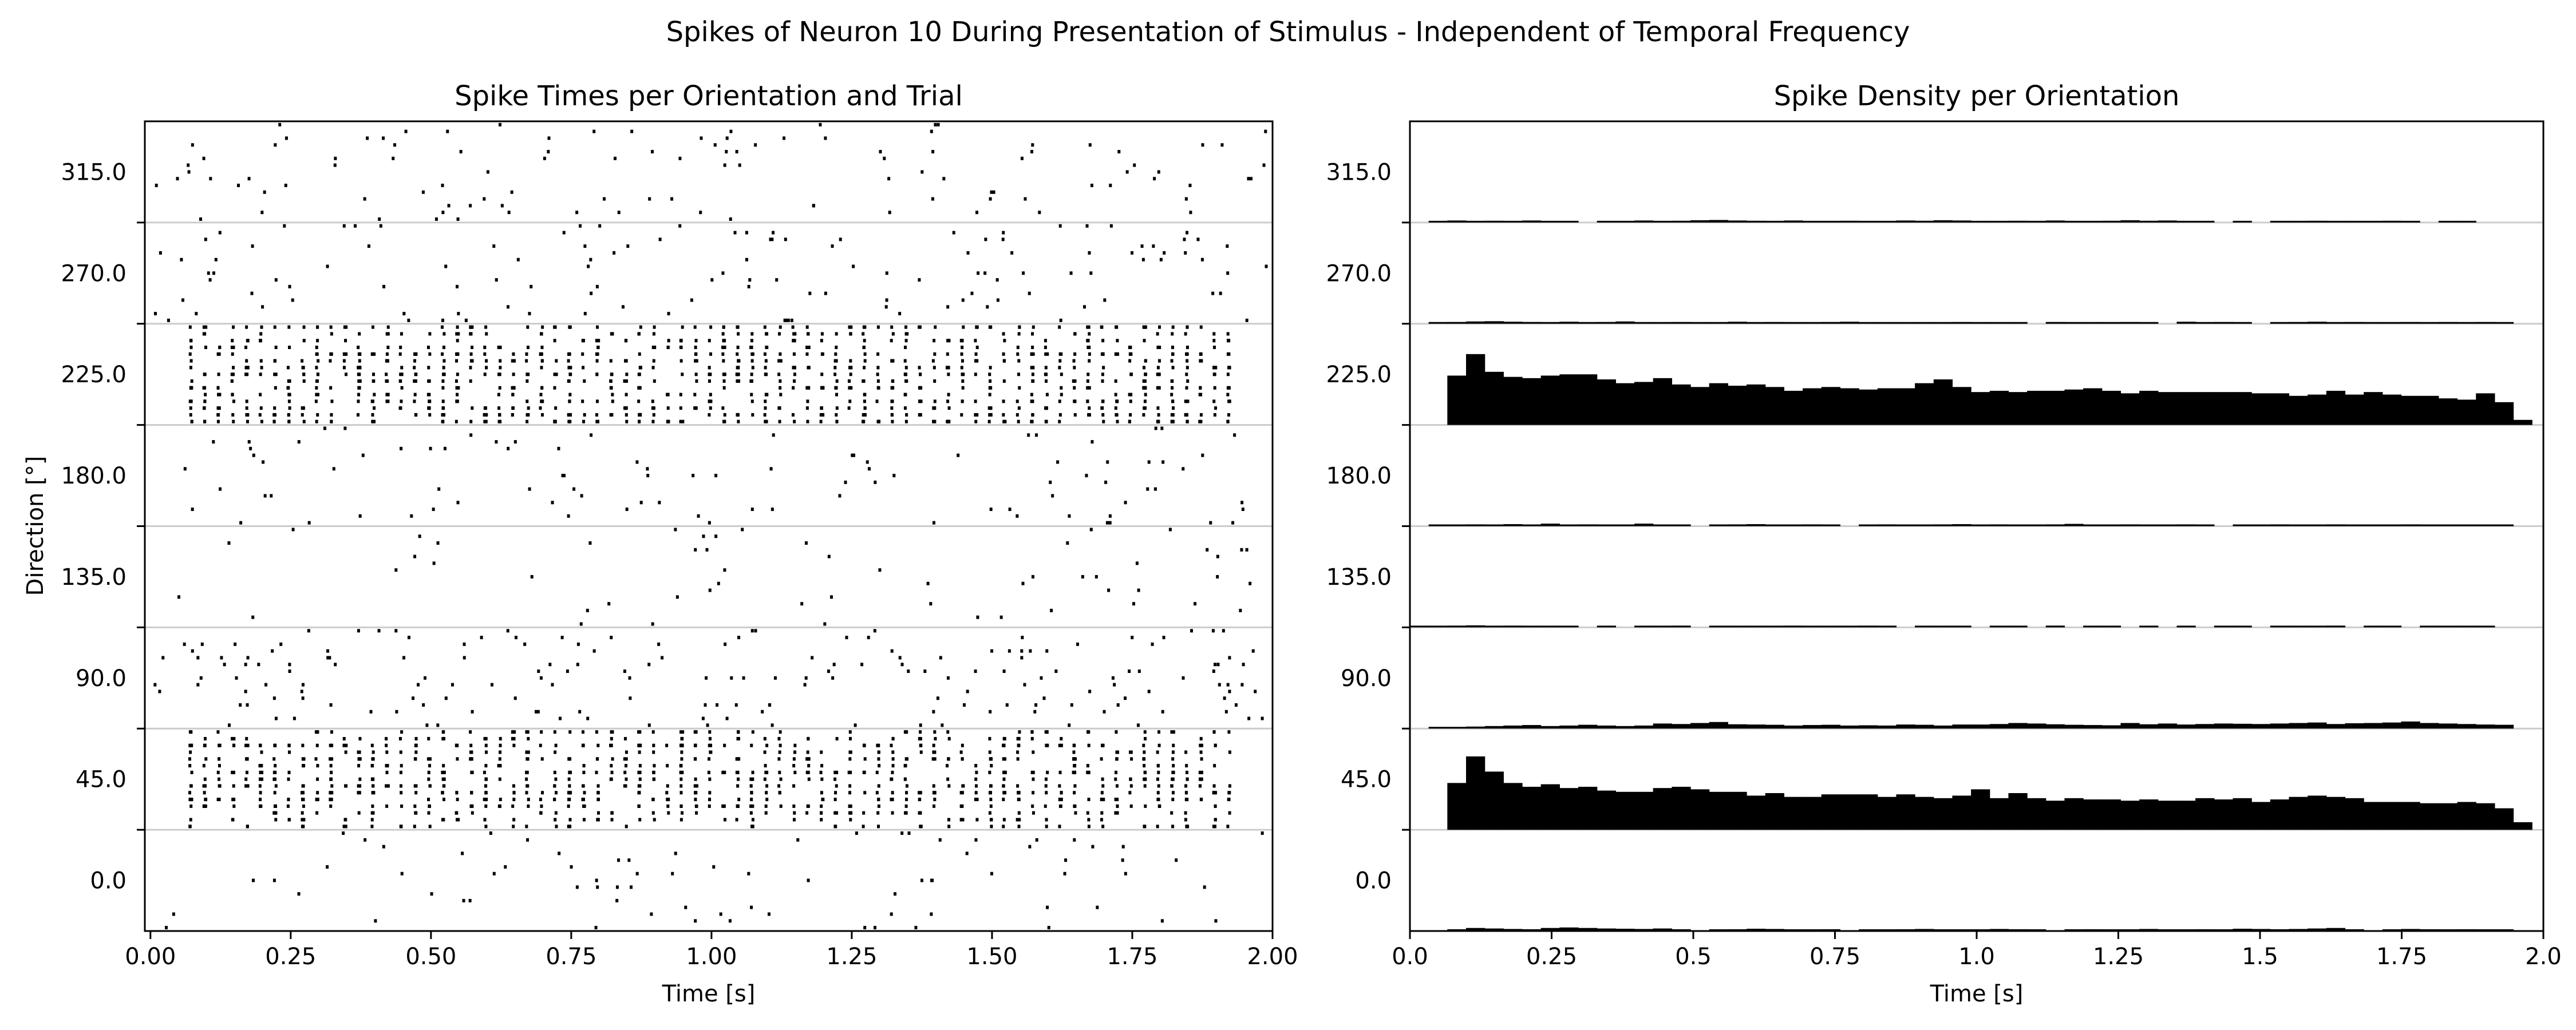  Describe the element at coordinates (711, 957) in the screenshot. I see `x-tick-label: 1.00` at that location.